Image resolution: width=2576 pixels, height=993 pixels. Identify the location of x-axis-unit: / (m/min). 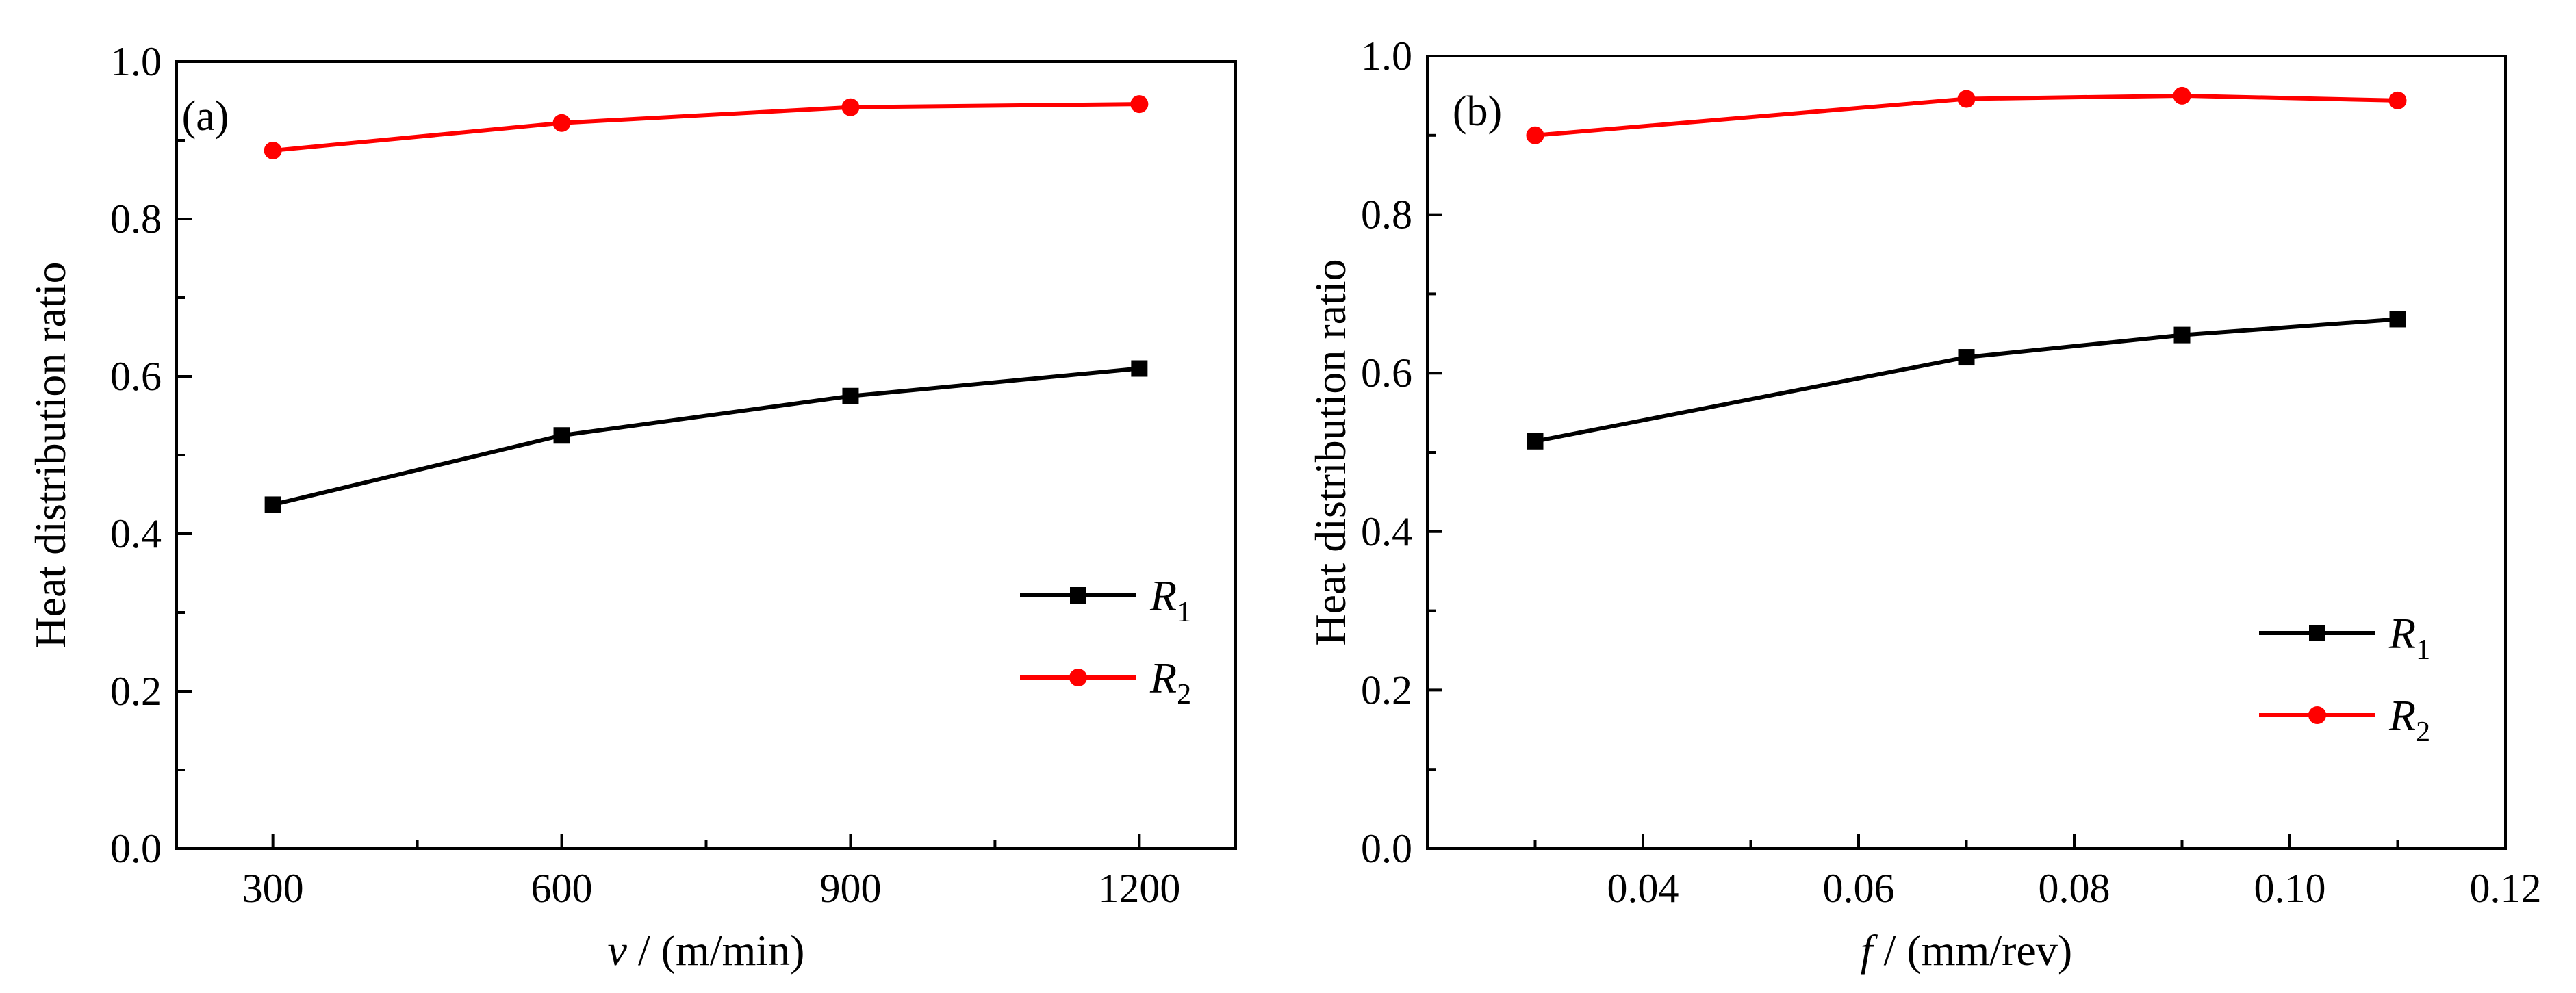
(716, 950).